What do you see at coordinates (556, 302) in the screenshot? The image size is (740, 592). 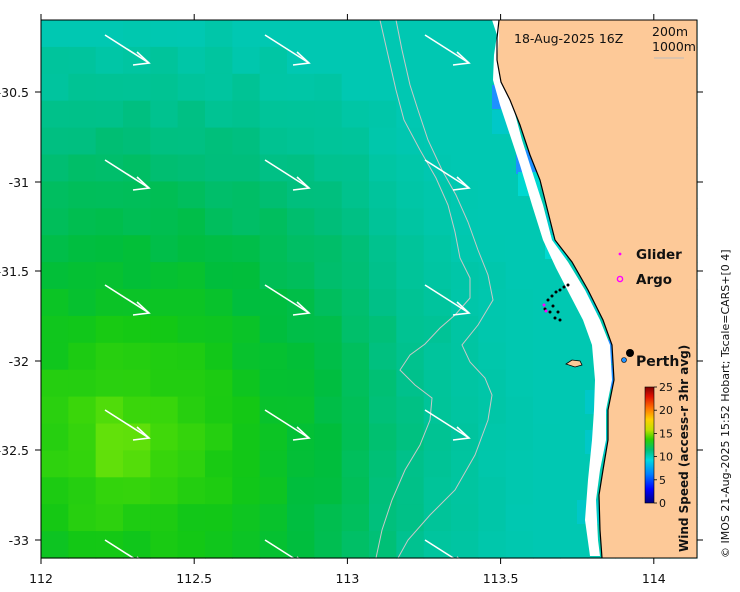 I see `glider-track` at bounding box center [556, 302].